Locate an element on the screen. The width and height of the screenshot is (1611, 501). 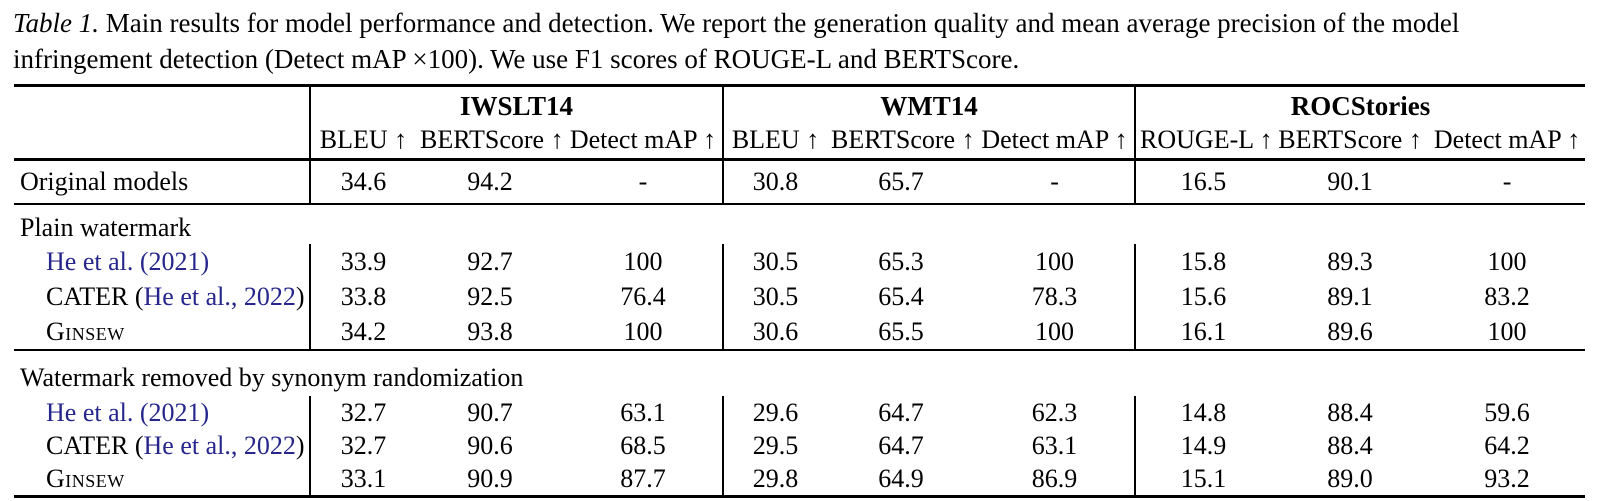
metric-value-cell: 34.2 is located at coordinates (363, 332).